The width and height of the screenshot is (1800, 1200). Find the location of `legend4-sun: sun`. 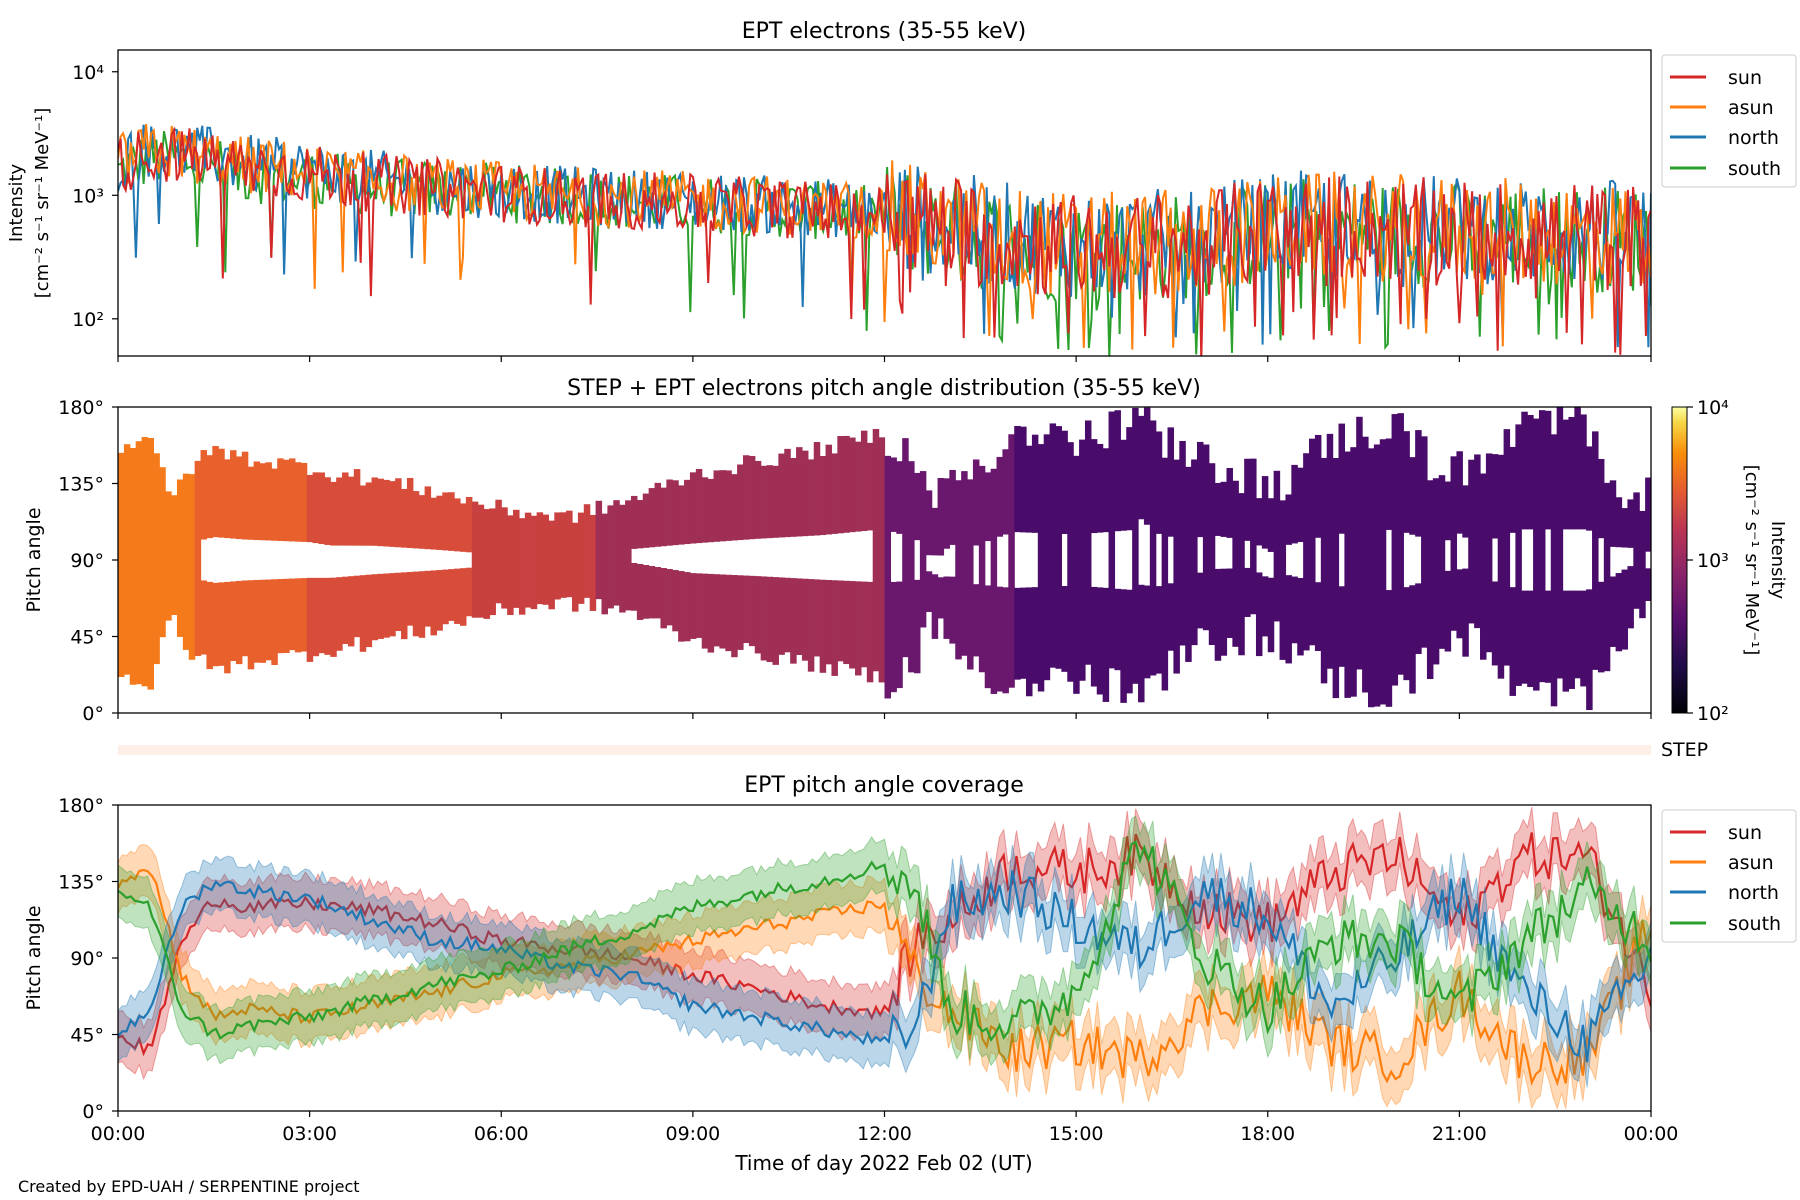

legend4-sun: sun is located at coordinates (1745, 833).